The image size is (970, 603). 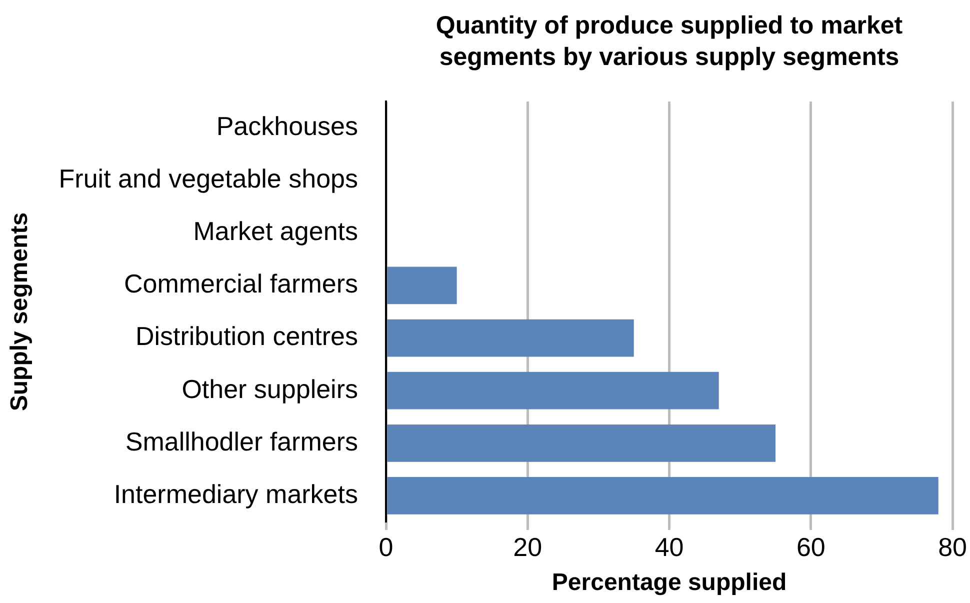 What do you see at coordinates (811, 547) in the screenshot?
I see `x-tick-label: 60` at bounding box center [811, 547].